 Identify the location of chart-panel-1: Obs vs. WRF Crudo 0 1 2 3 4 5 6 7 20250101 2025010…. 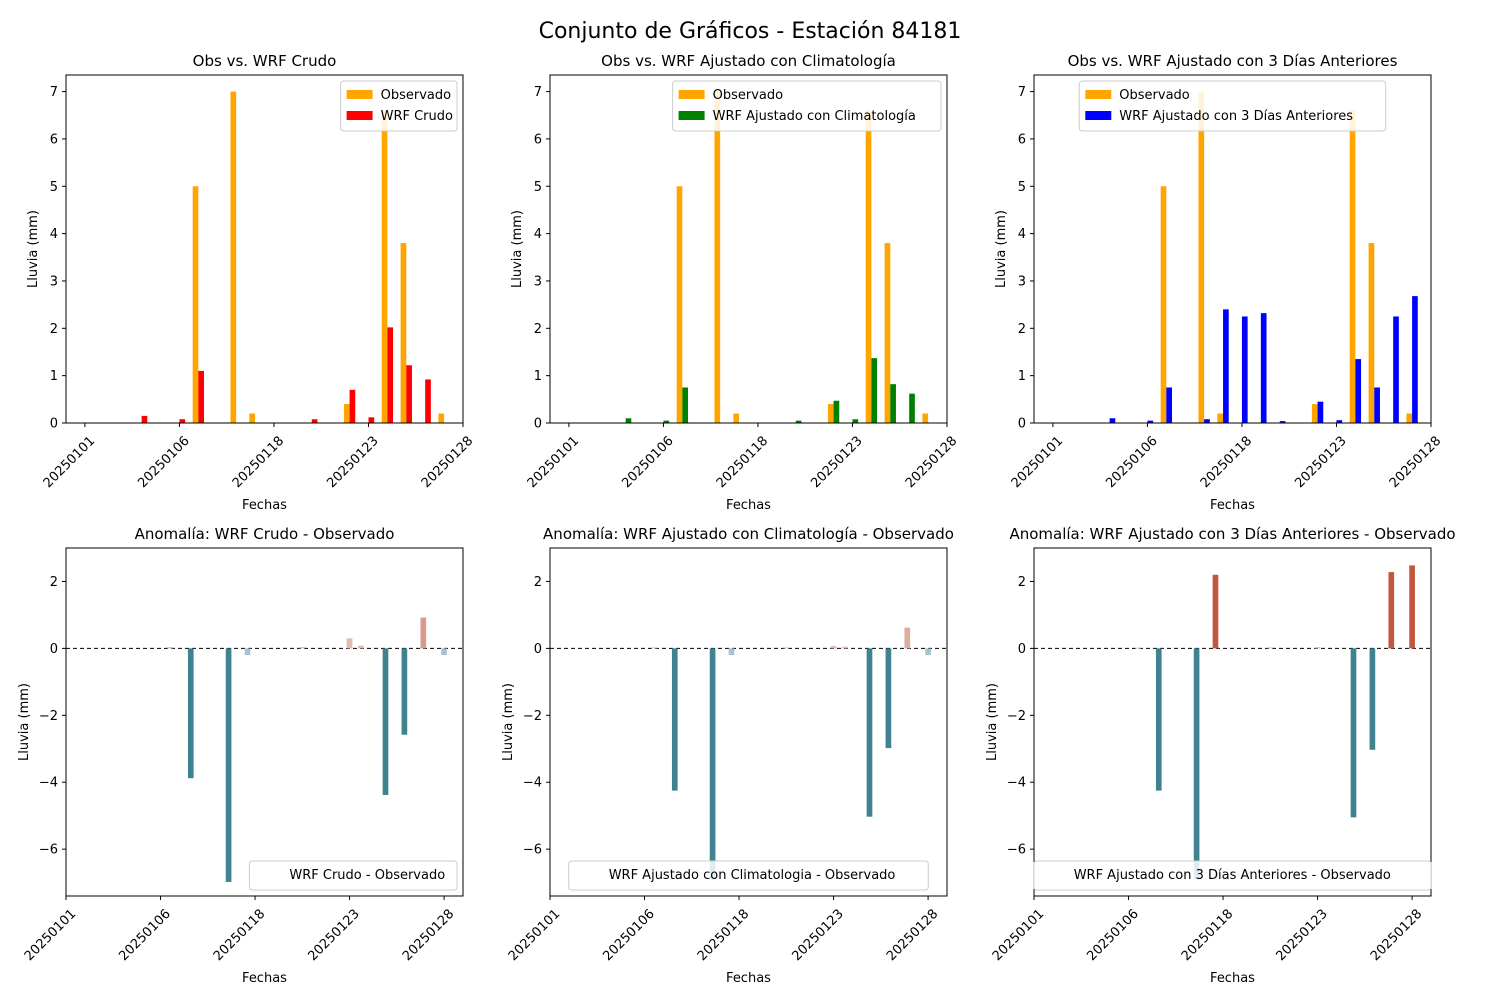
(251, 282).